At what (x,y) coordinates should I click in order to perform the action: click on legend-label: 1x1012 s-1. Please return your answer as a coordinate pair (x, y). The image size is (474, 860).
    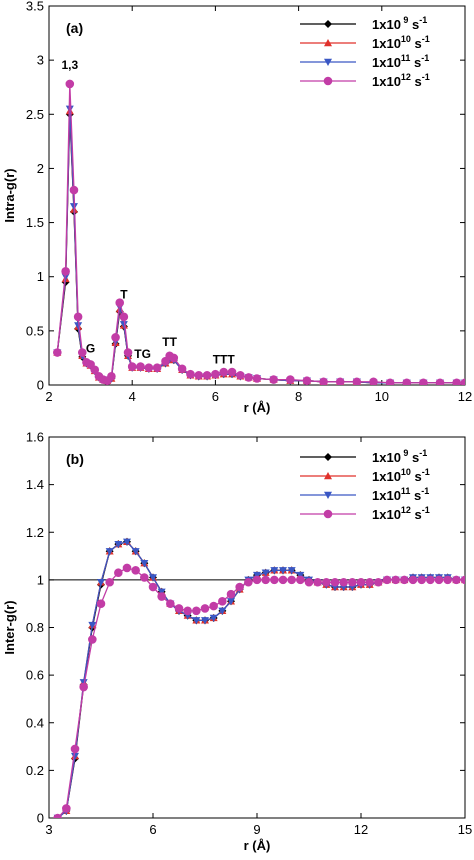
    Looking at the image, I should click on (401, 513).